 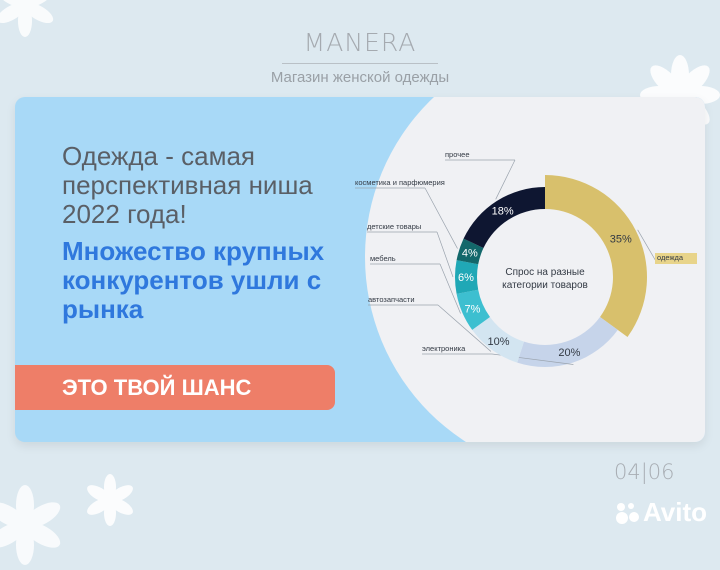 What do you see at coordinates (621, 239) in the screenshot?
I see `slice-value-label: 35%` at bounding box center [621, 239].